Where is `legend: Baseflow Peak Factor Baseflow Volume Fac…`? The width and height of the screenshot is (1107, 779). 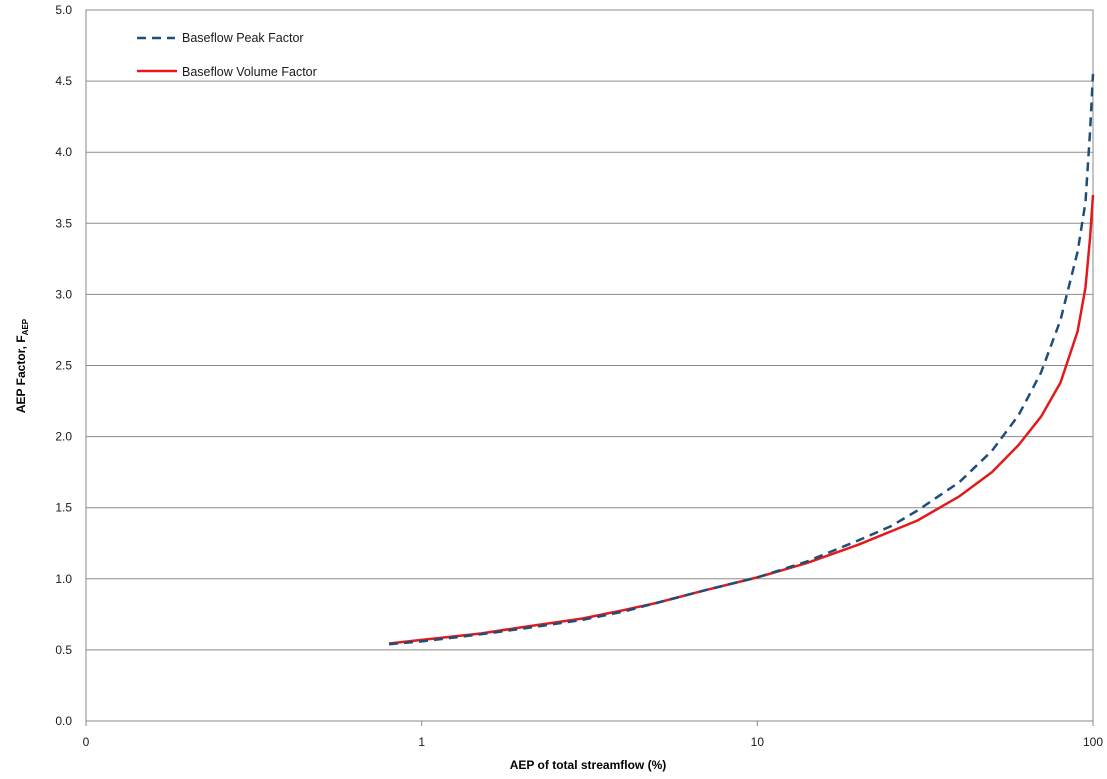
legend: Baseflow Peak Factor Baseflow Volume Fac… is located at coordinates (227, 55).